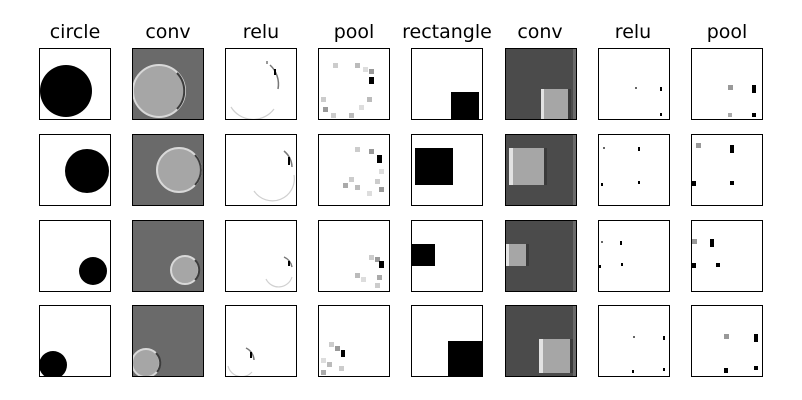  I want to click on header-circle: circle, so click(75, 32).